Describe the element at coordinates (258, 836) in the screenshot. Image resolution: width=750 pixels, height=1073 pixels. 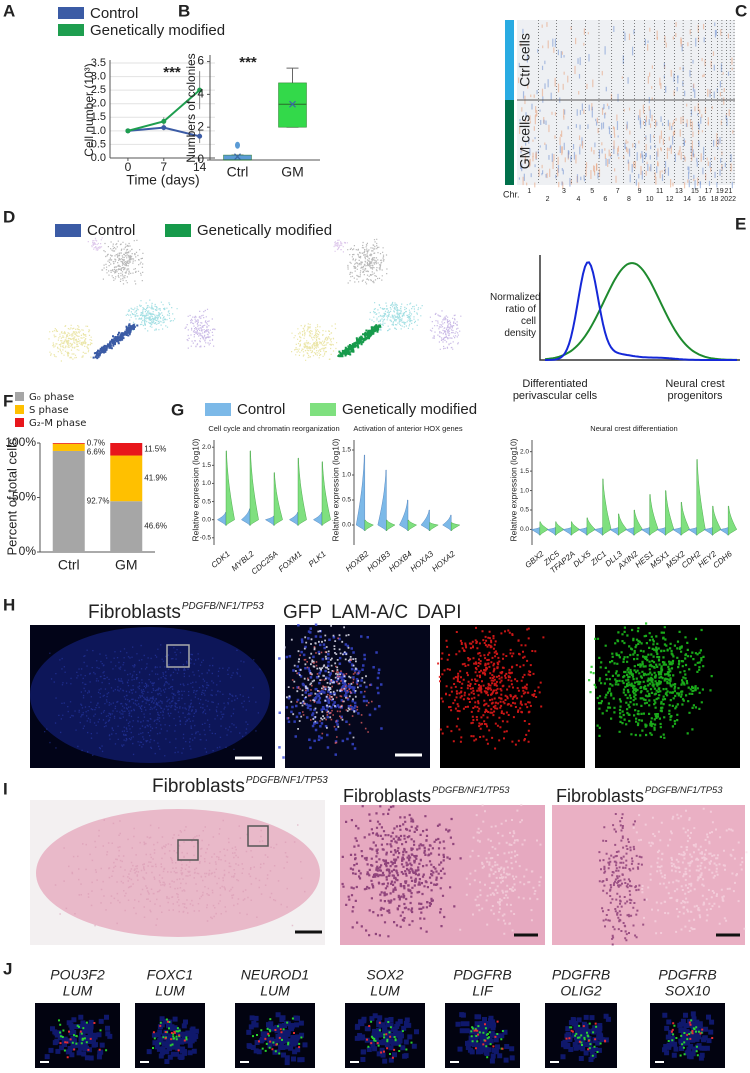
I see `inset-box` at that location.